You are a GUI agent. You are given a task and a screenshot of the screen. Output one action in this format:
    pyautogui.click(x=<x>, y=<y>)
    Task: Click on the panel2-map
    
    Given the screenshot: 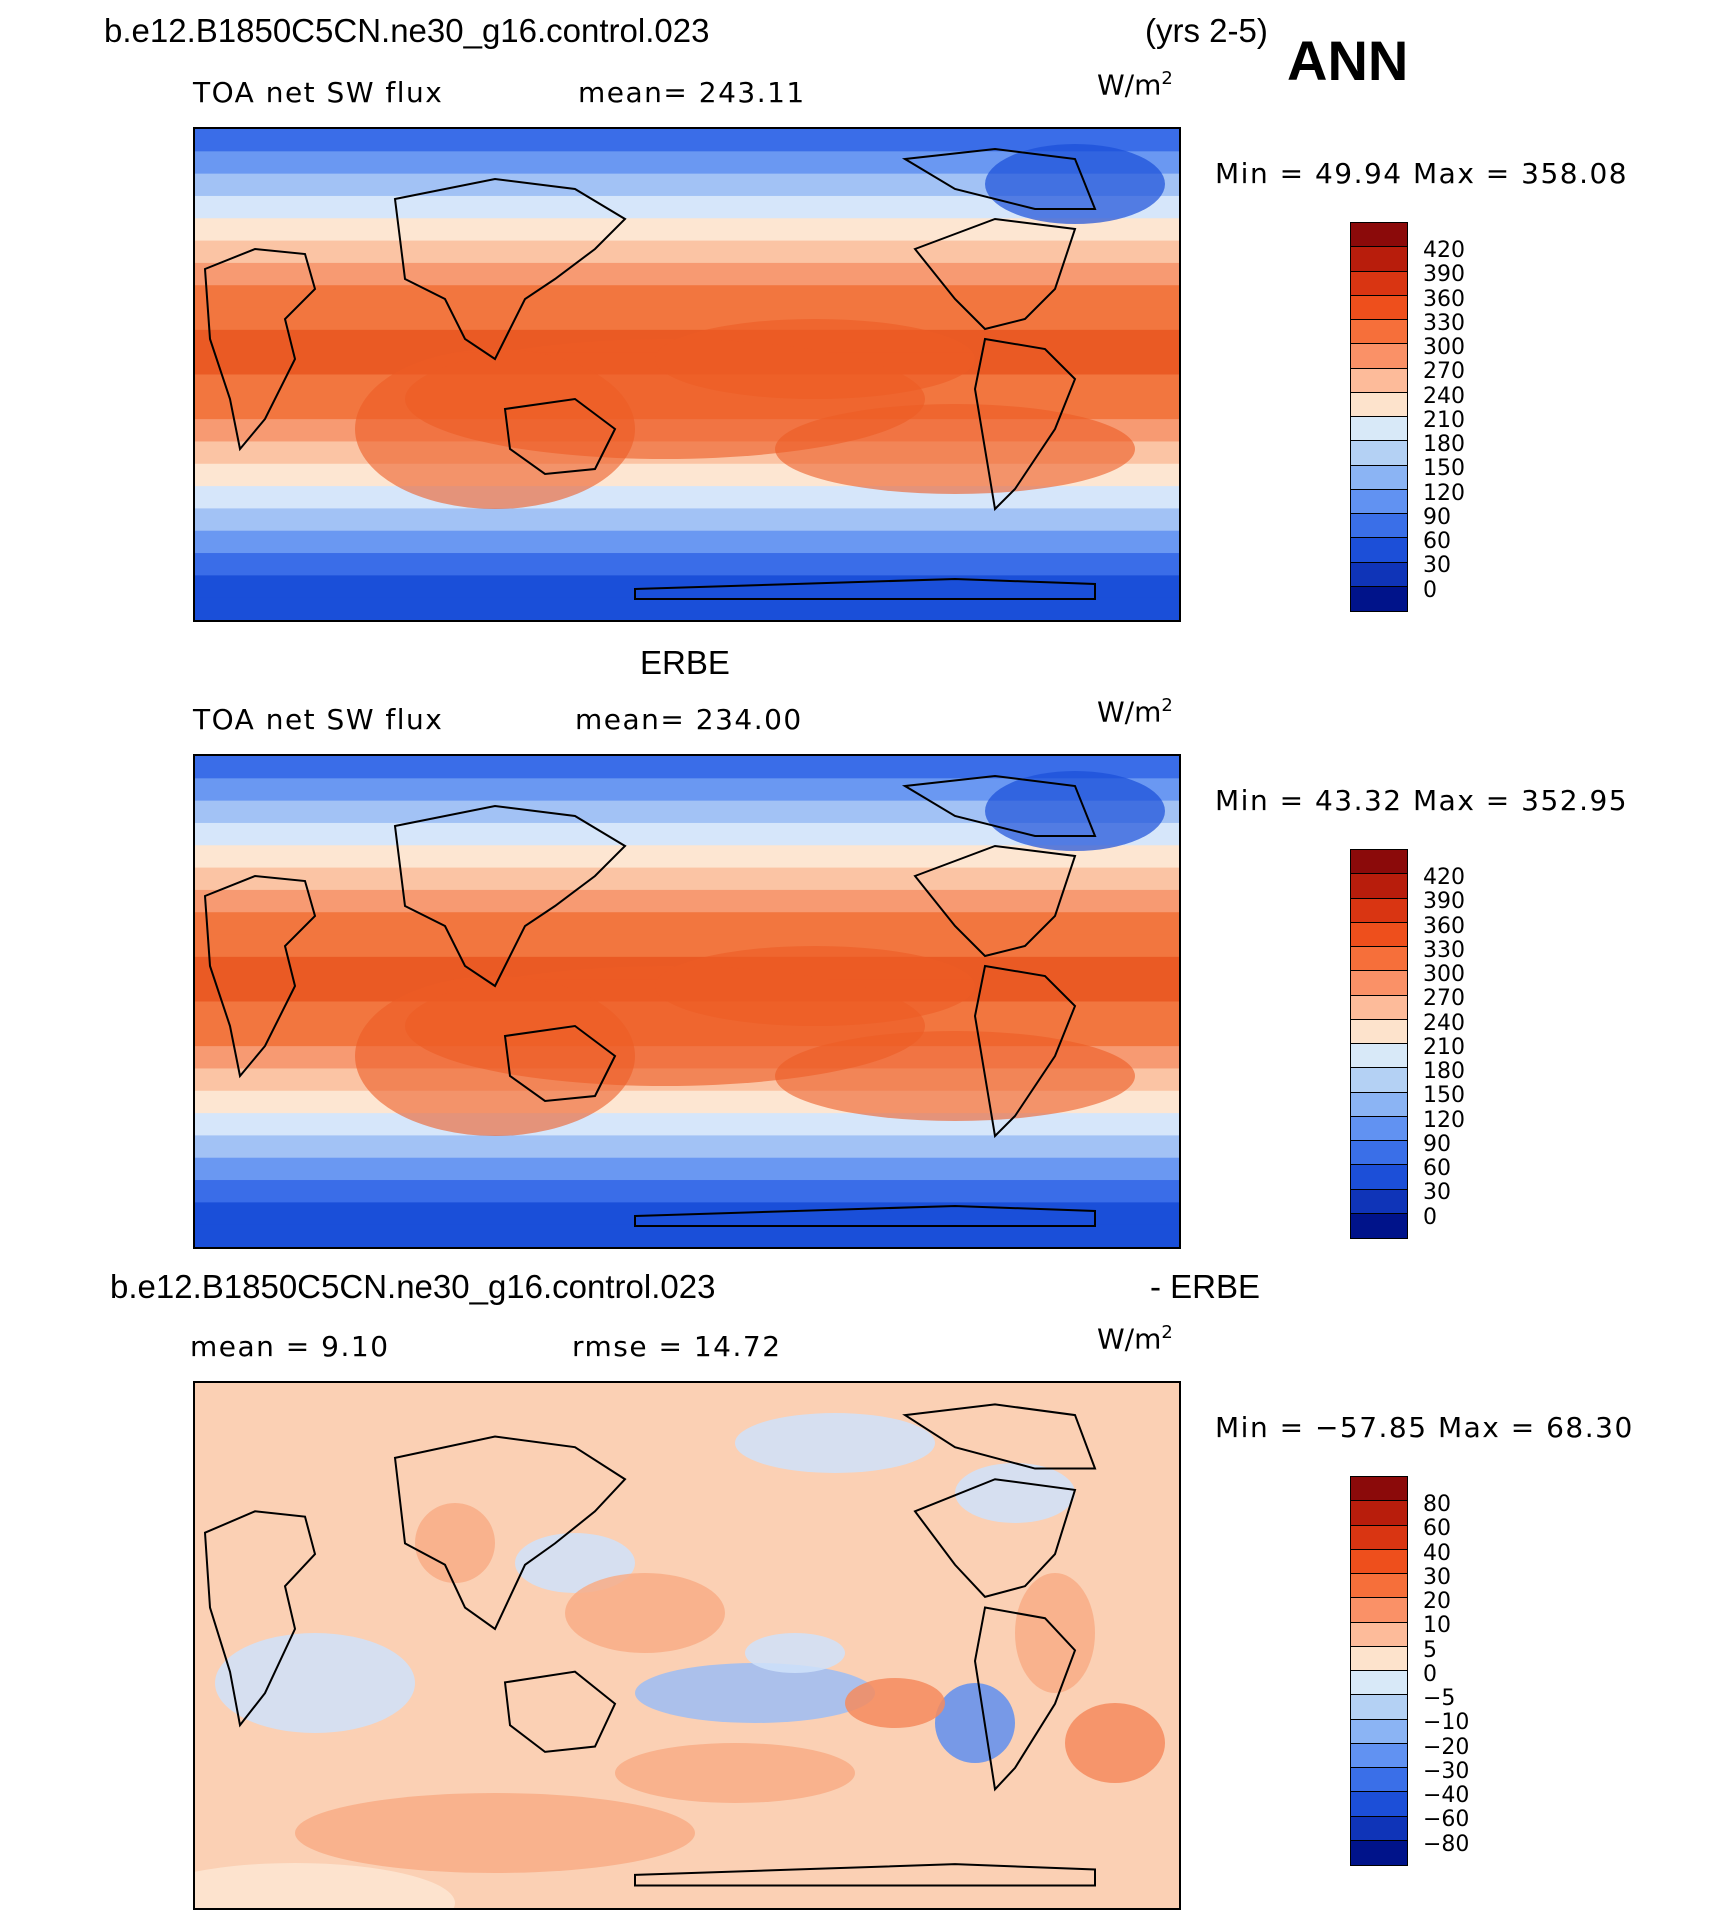 What is the action you would take?
    pyautogui.click(x=687, y=1001)
    